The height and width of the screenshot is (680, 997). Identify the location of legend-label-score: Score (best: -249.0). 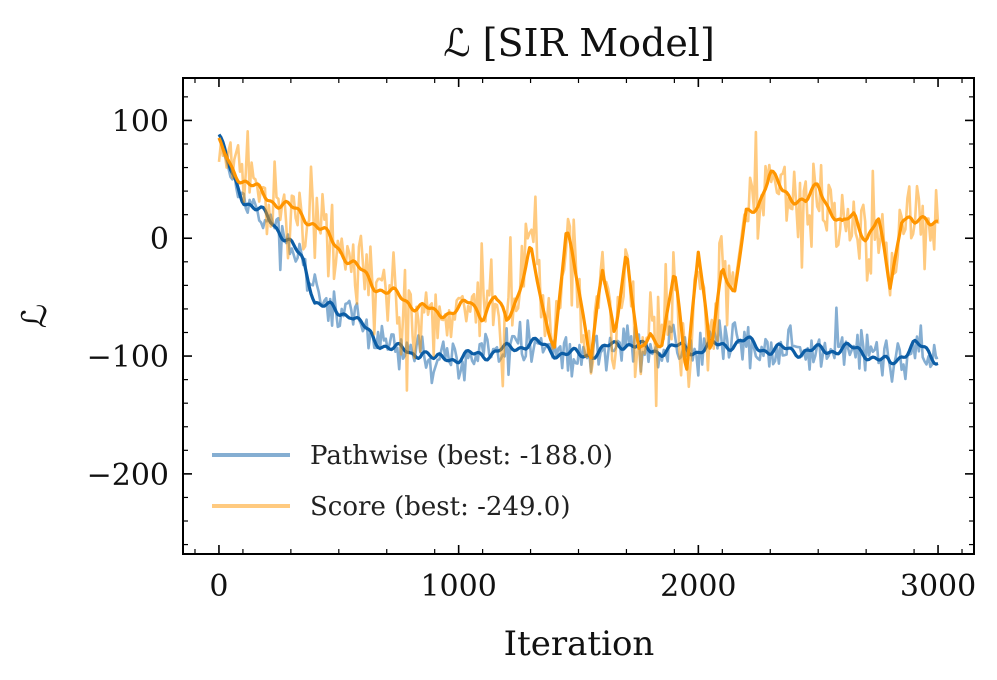
(440, 507).